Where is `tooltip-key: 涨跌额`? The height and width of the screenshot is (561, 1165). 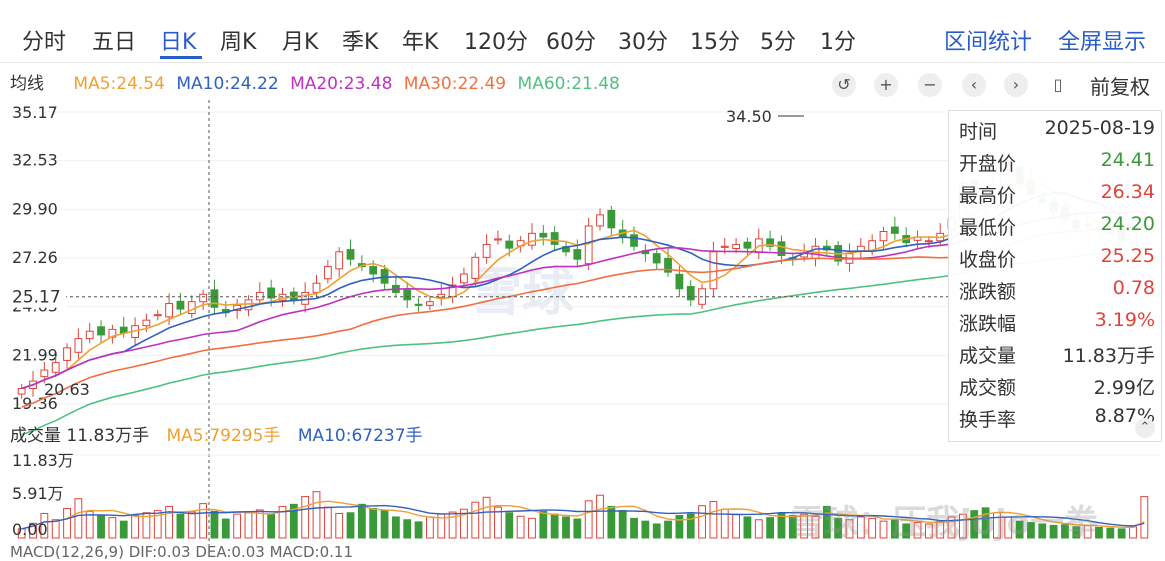 tooltip-key: 涨跌额 is located at coordinates (988, 292).